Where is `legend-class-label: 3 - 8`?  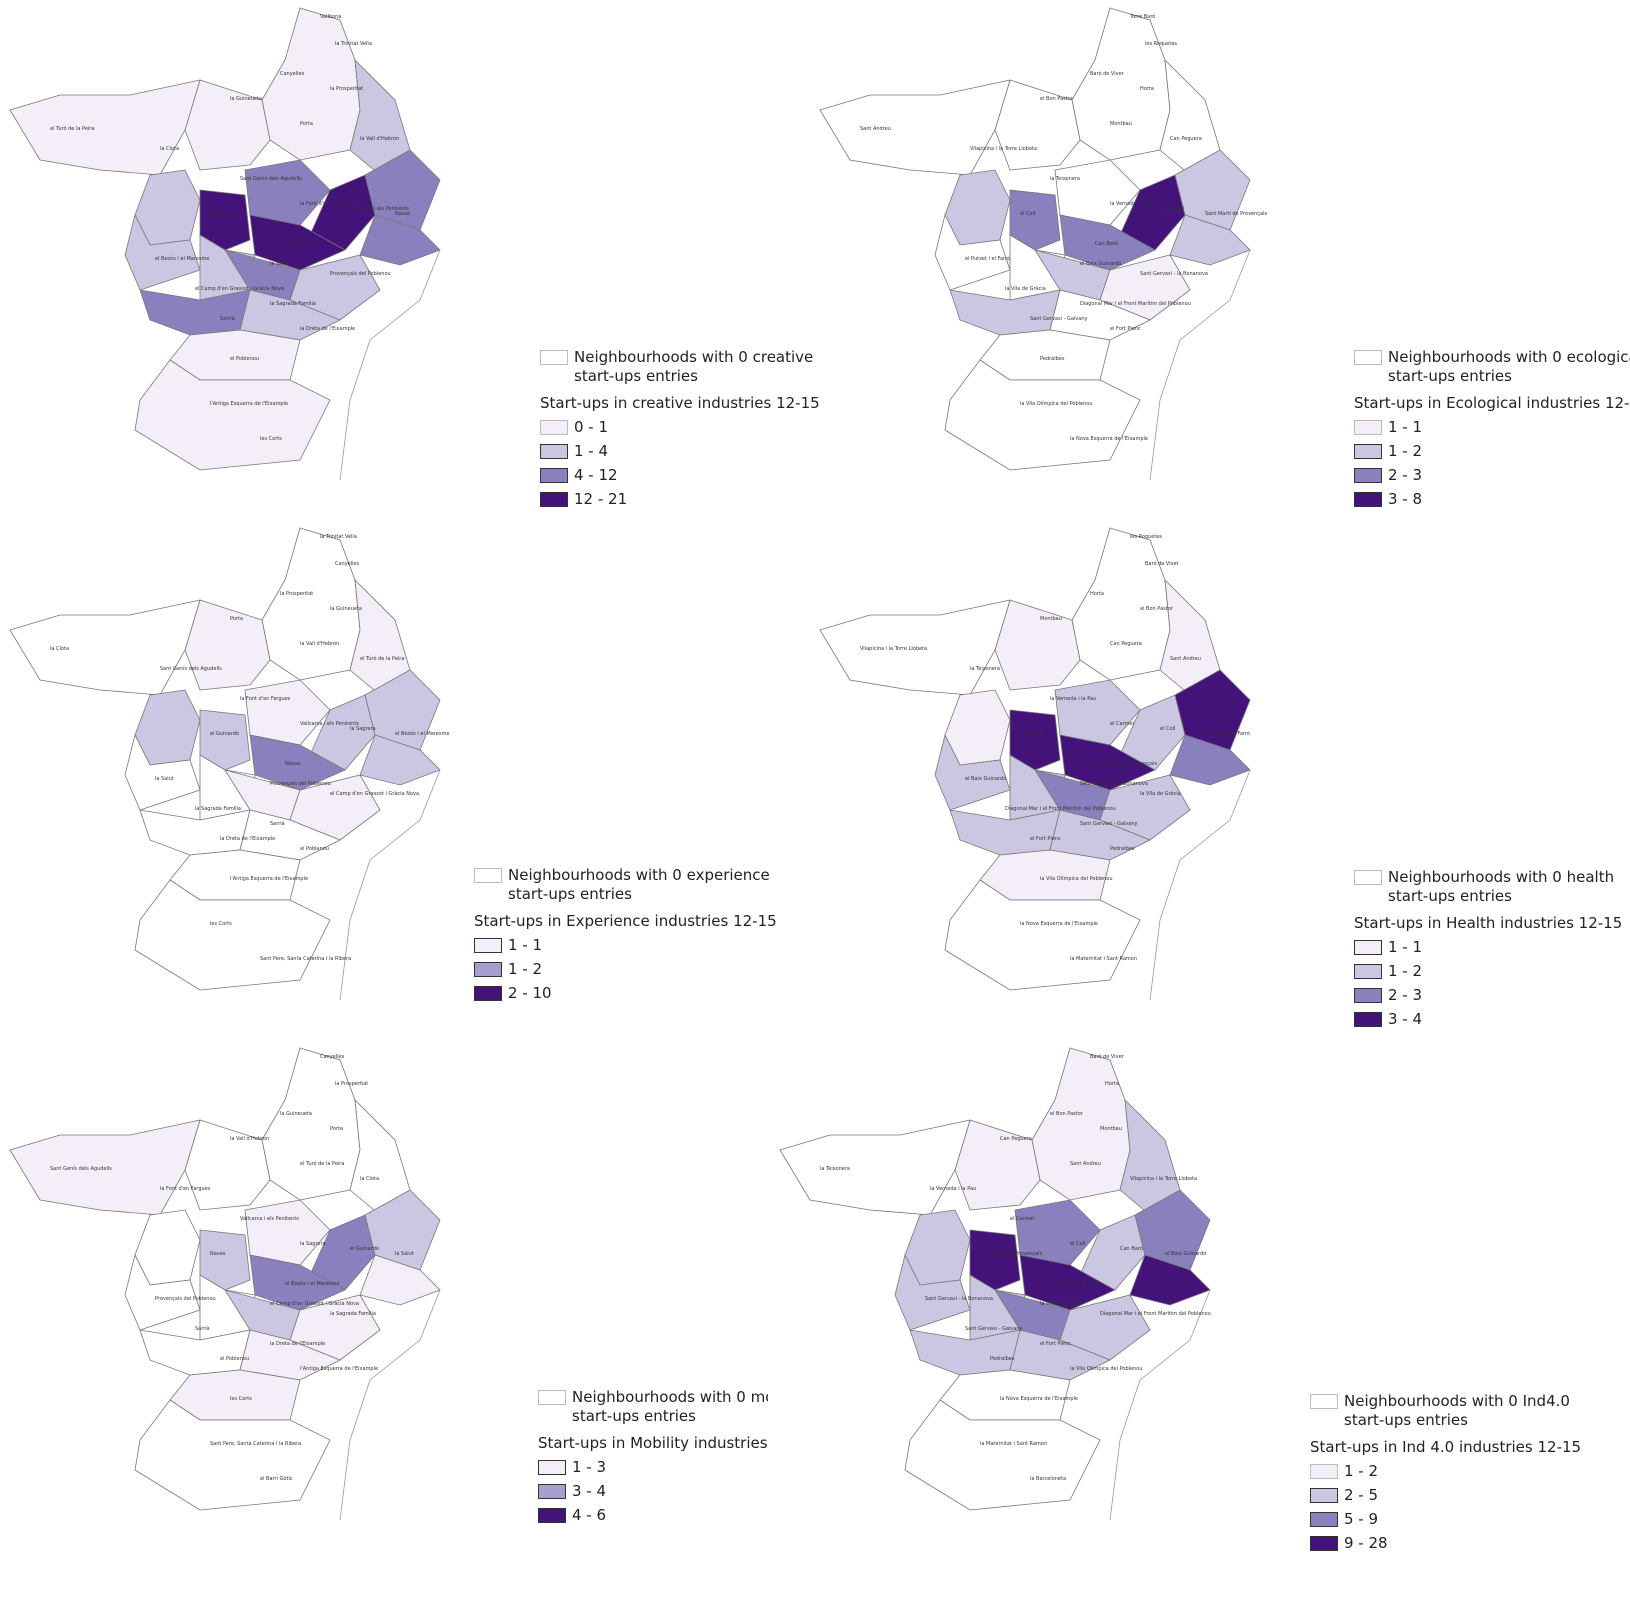 legend-class-label: 3 - 8 is located at coordinates (1405, 499).